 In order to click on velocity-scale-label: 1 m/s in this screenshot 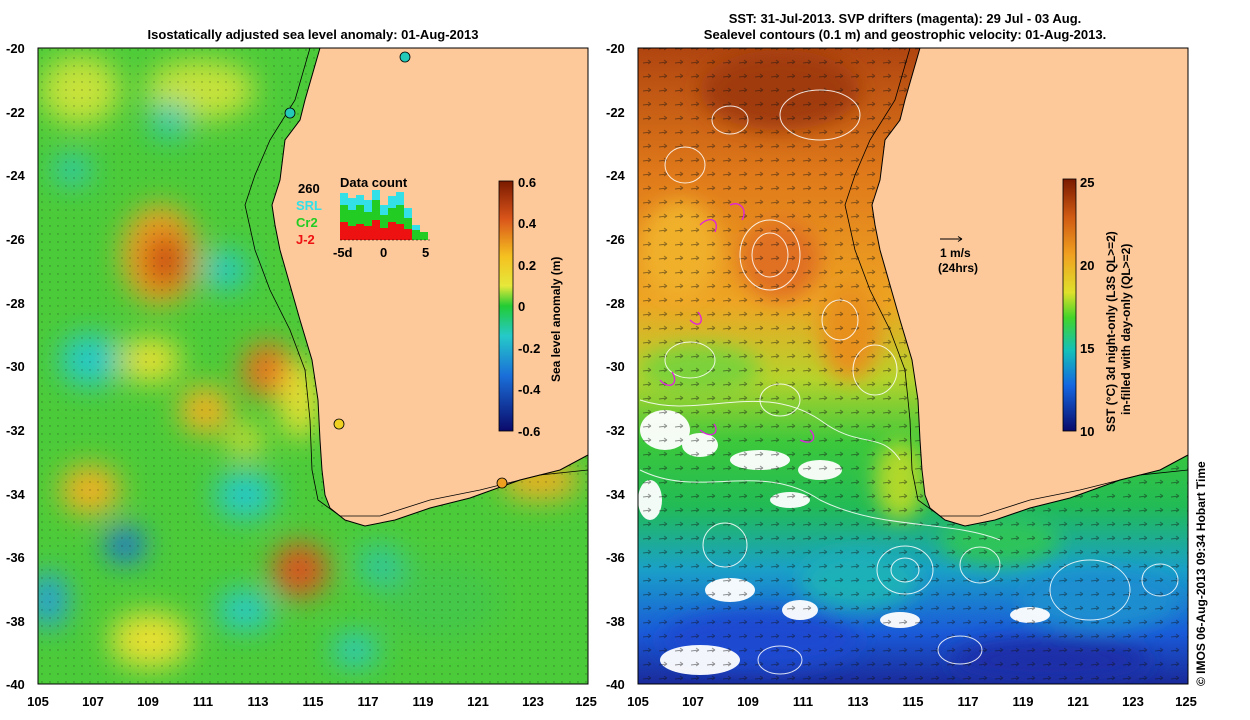, I will do `click(955, 253)`.